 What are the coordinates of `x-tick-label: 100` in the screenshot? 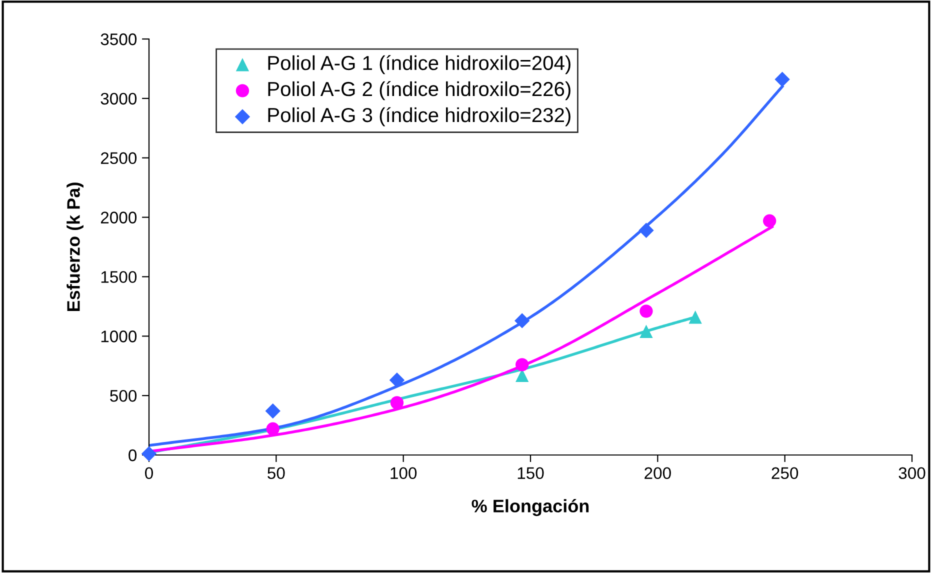 It's located at (403, 473).